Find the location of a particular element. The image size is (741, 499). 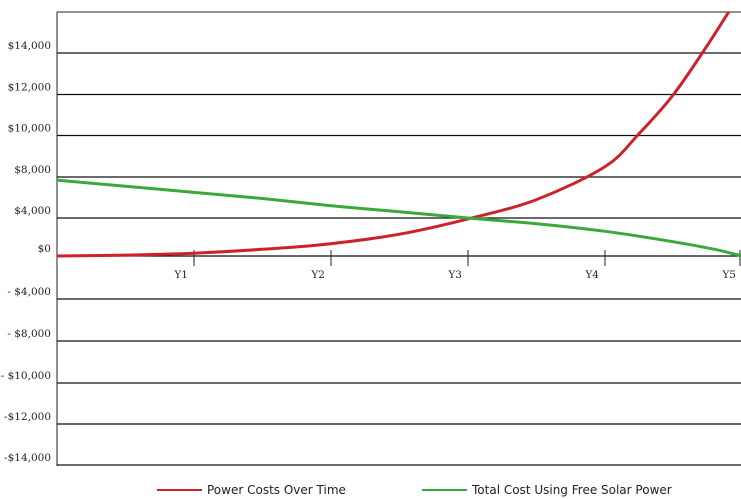

y-tick-label: $10,000 is located at coordinates (29, 129).